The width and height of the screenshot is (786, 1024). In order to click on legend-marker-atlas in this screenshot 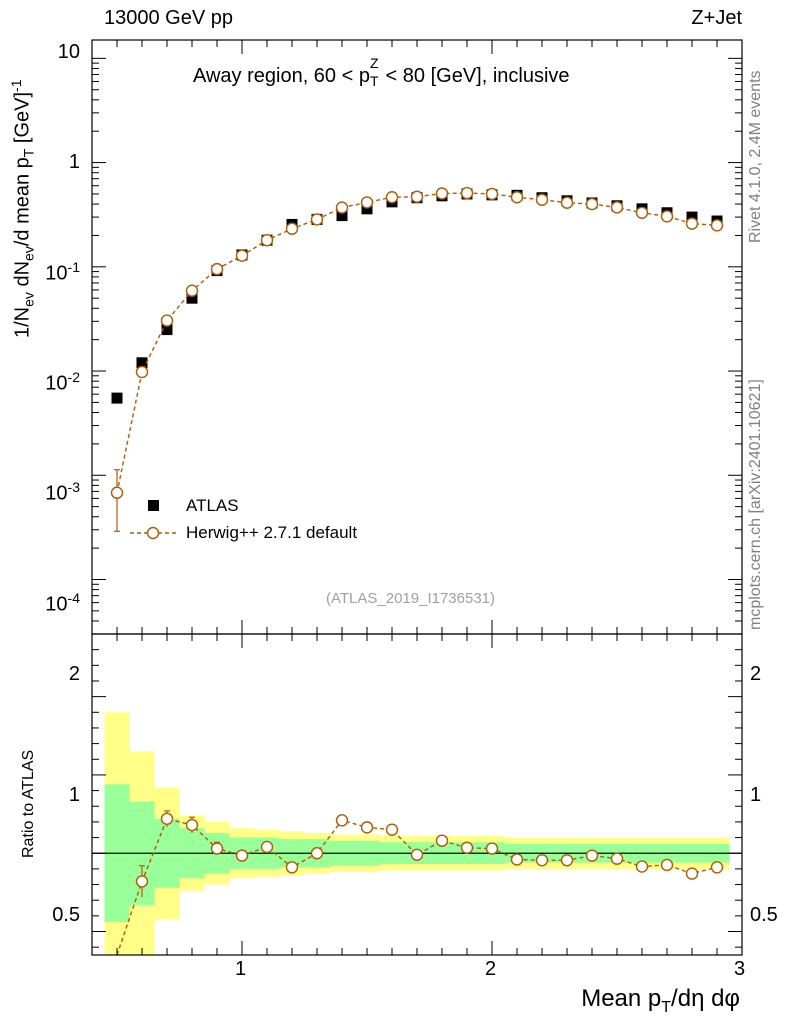, I will do `click(153, 505)`.